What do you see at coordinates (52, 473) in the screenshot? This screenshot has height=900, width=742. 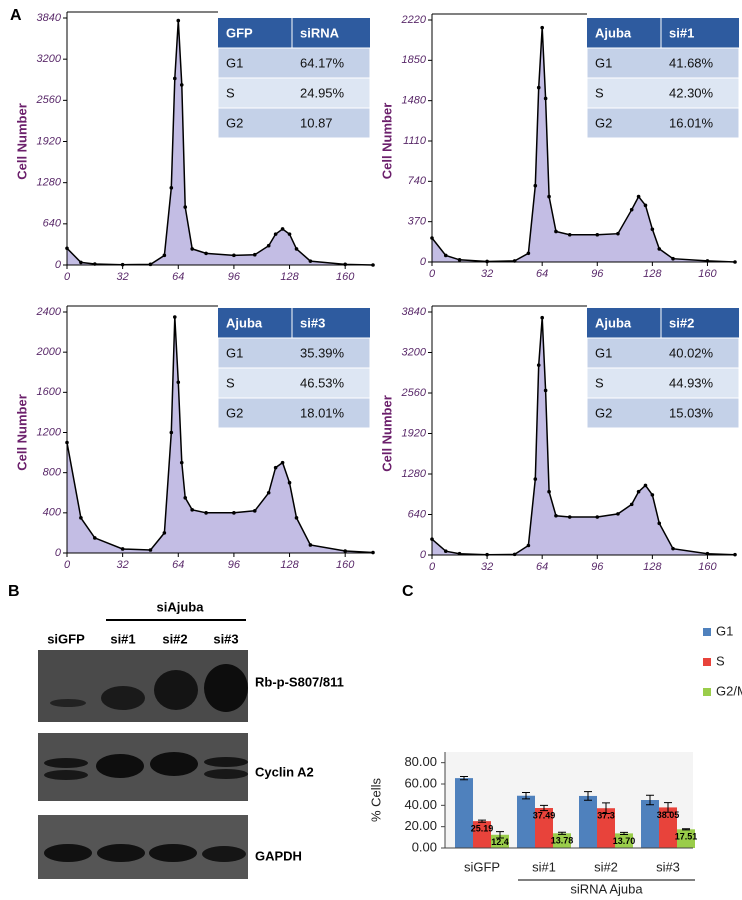 I see `y-tick-label: 800` at bounding box center [52, 473].